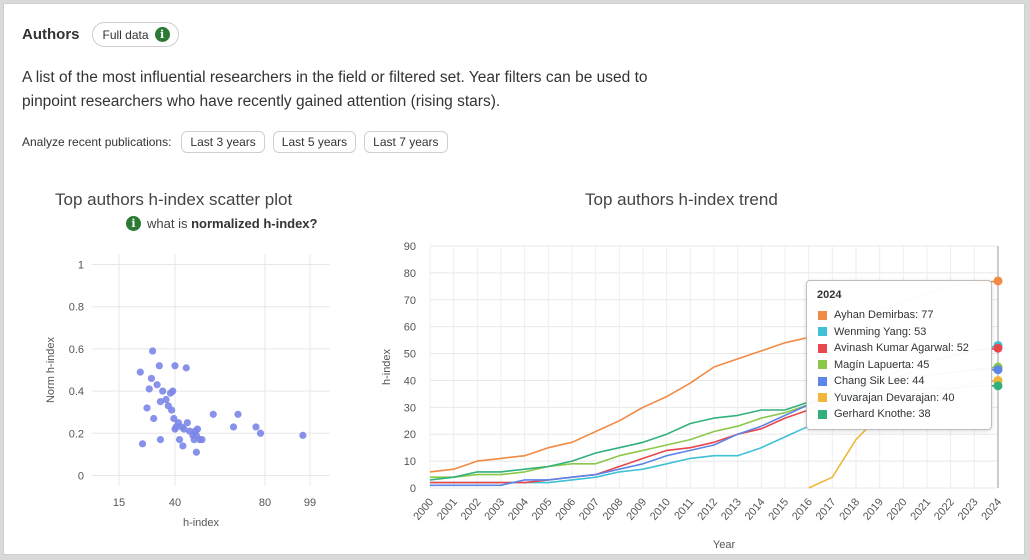 Image resolution: width=1030 pixels, height=560 pixels. I want to click on tooltip-row: Ayhan Demirbas: 77, so click(899, 315).